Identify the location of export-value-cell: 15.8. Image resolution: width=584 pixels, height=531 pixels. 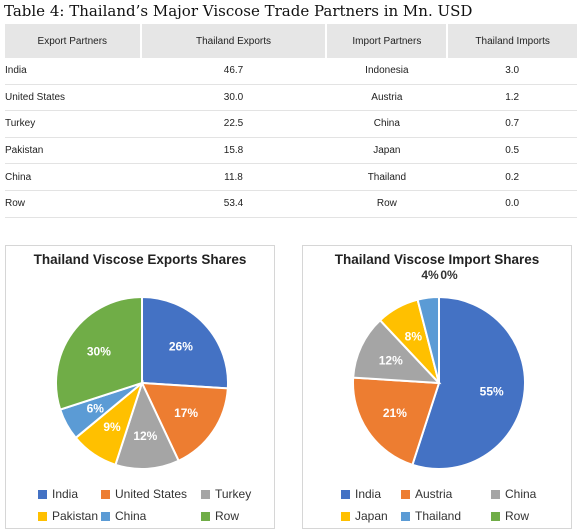
(233, 151).